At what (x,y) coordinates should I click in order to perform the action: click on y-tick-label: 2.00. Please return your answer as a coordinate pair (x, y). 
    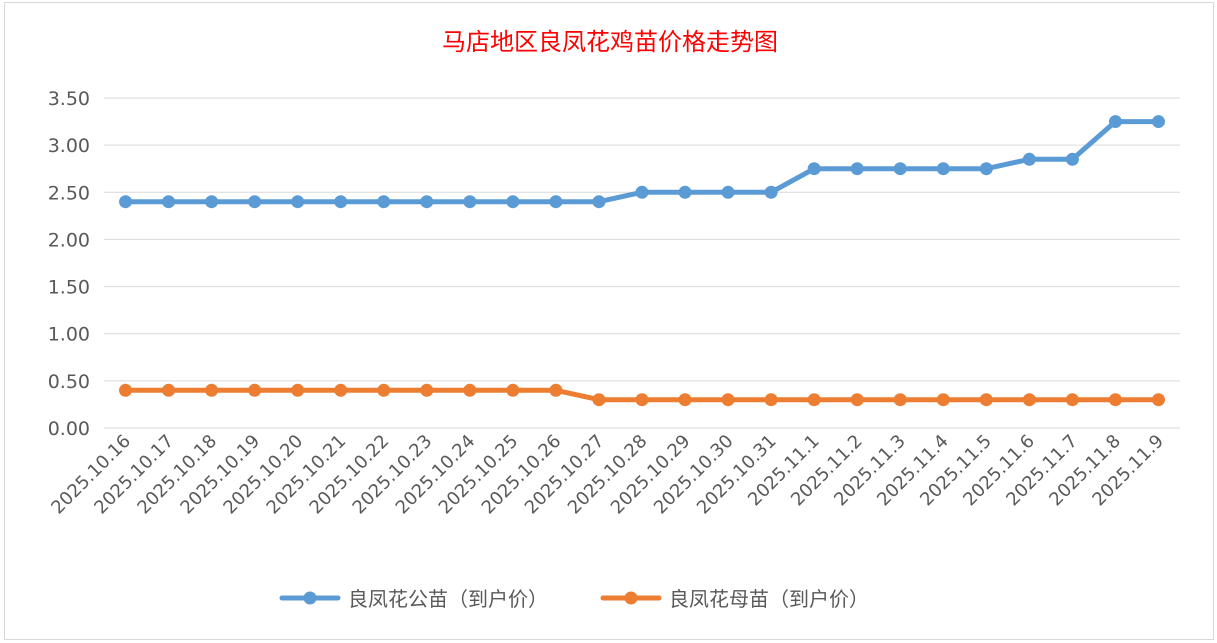
    Looking at the image, I should click on (69, 240).